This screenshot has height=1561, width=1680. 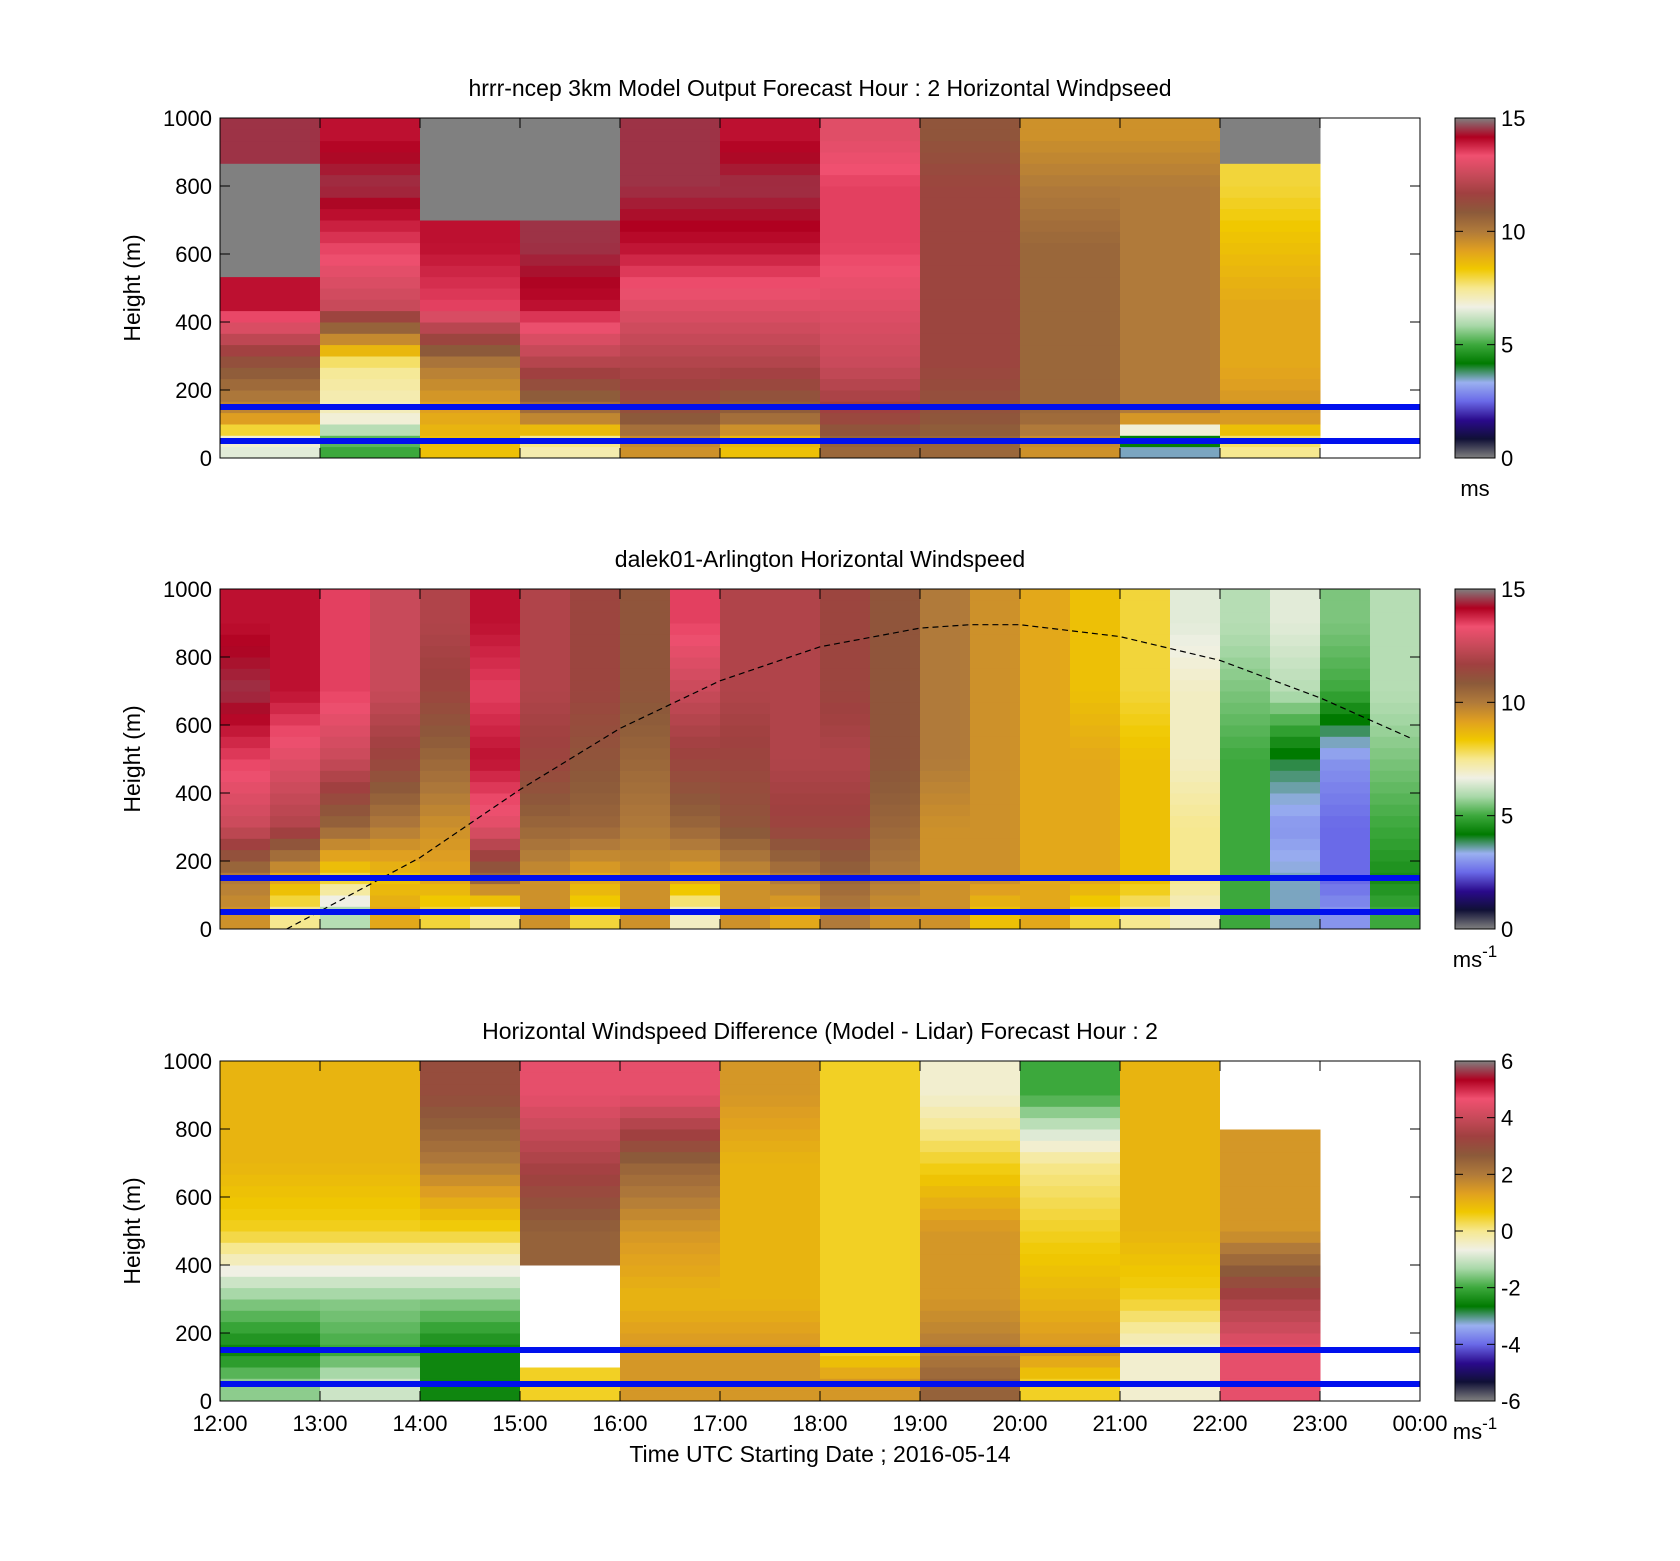 I want to click on colorbar-tick-label: 15, so click(x=1513, y=118).